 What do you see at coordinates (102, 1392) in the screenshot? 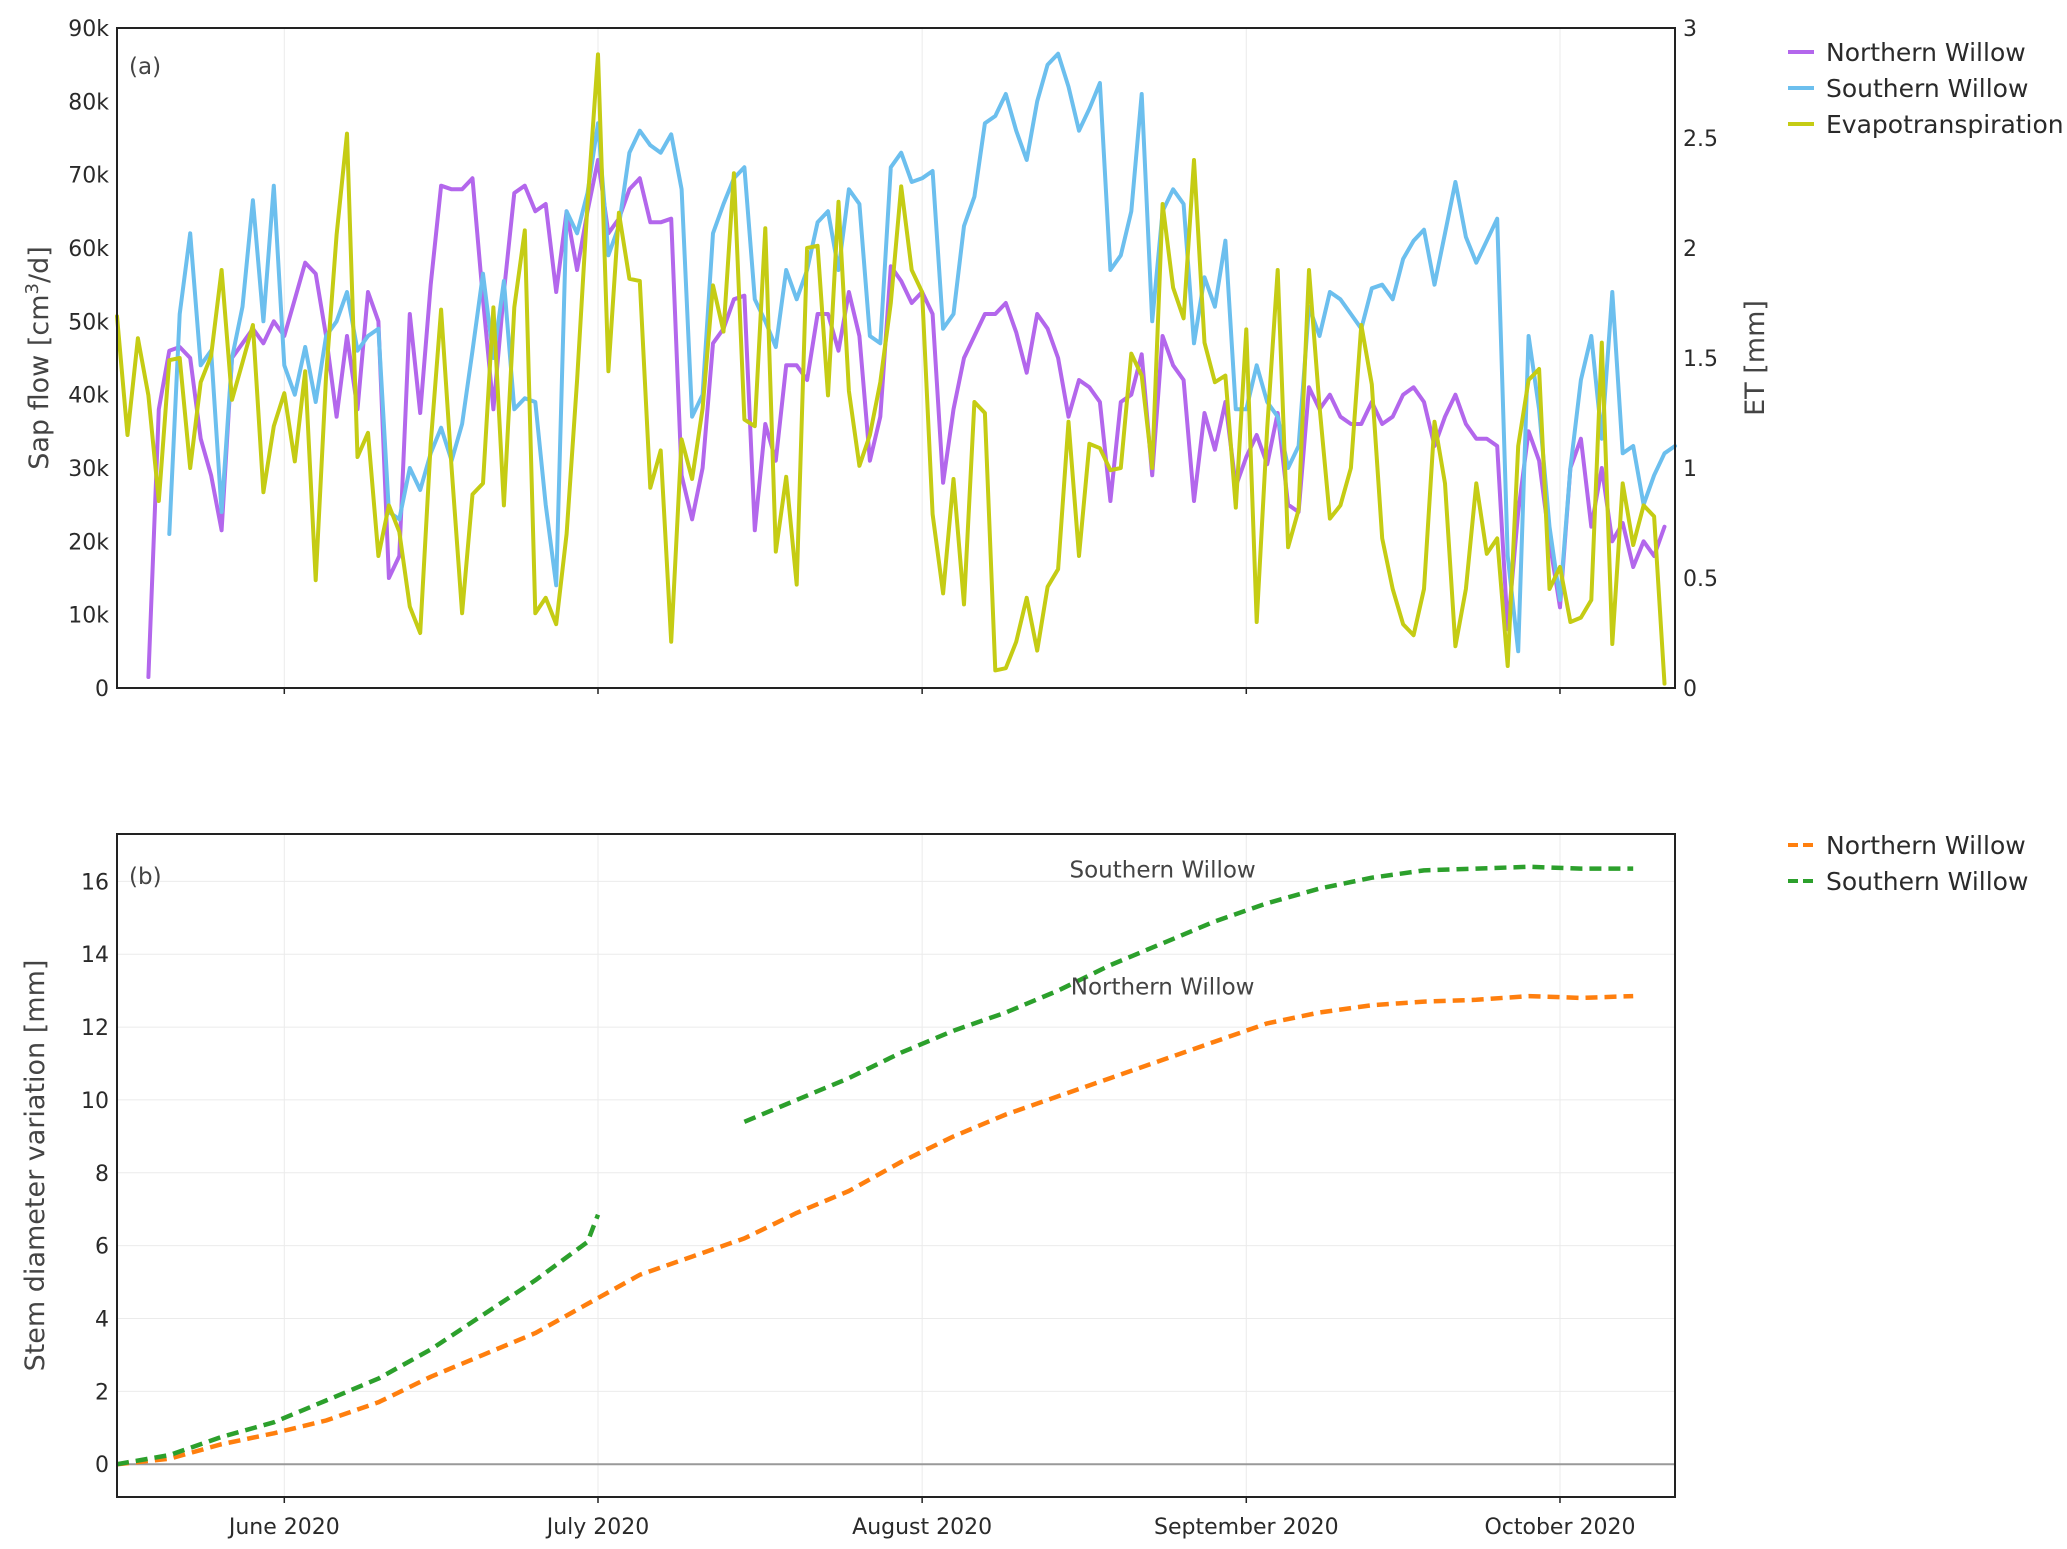
I see `panel-b-y-tick-label: 2` at bounding box center [102, 1392].